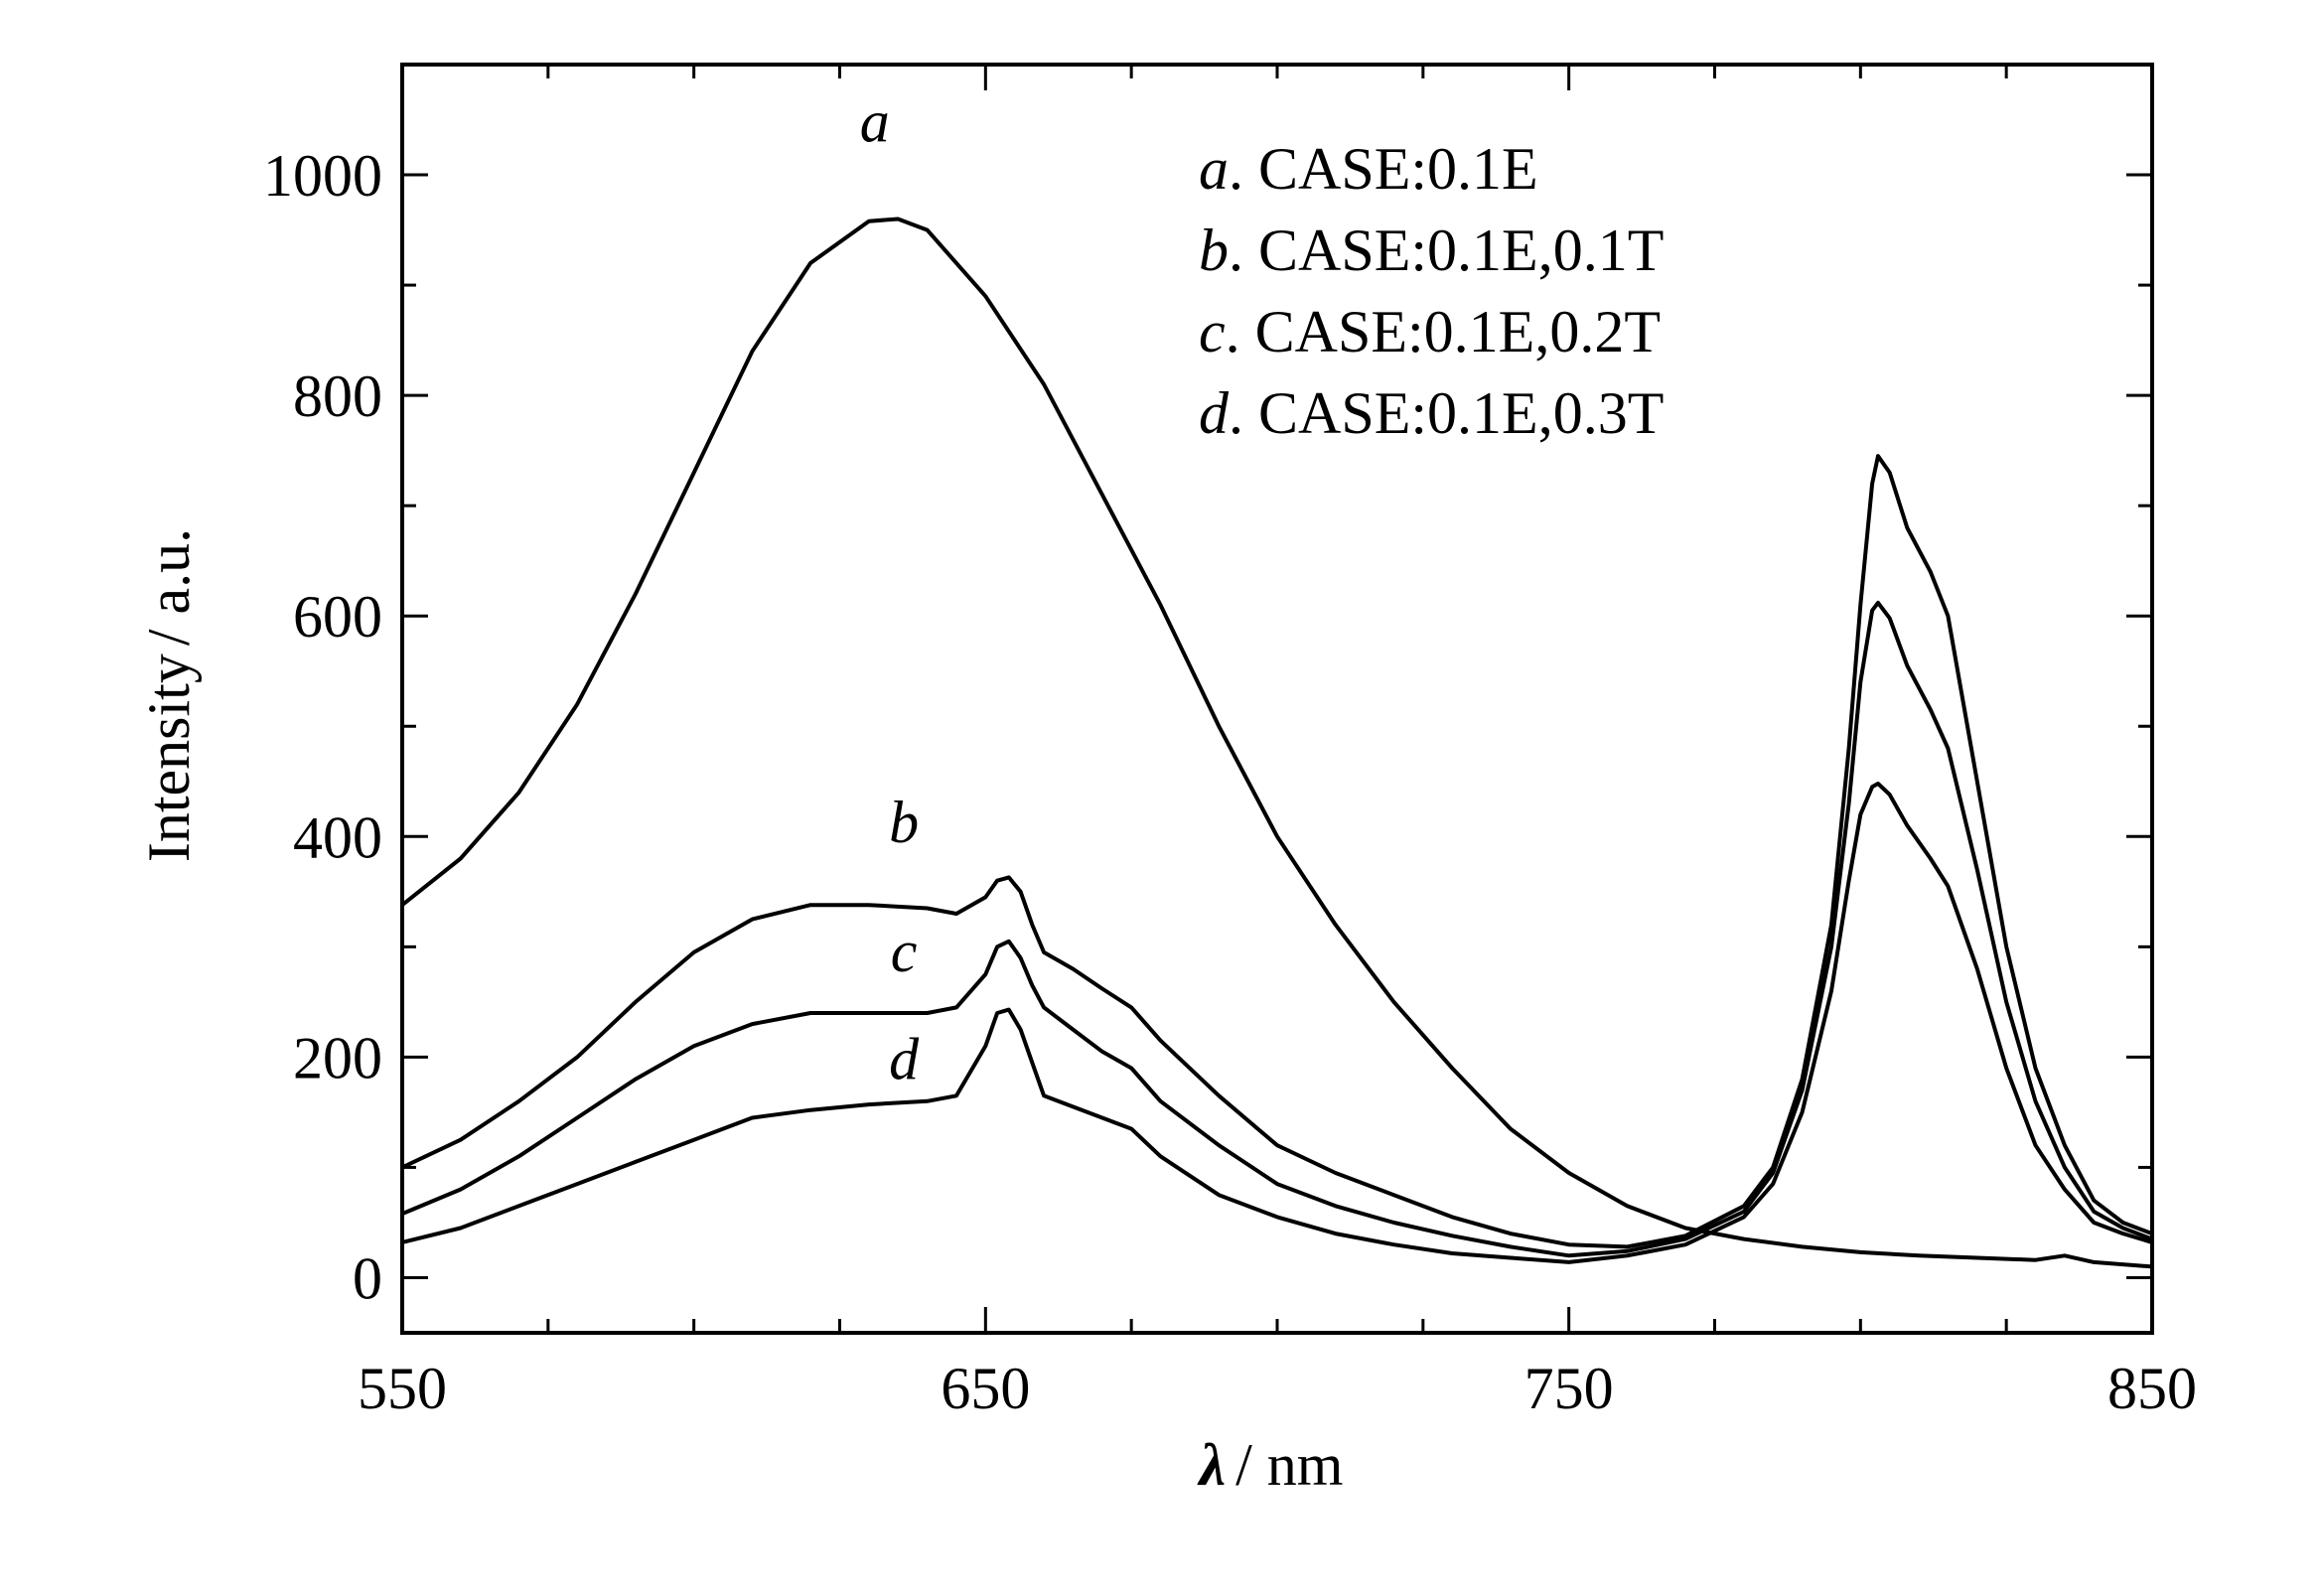 This screenshot has height=1596, width=2321. I want to click on legend-key-d: d, so click(1214, 413).